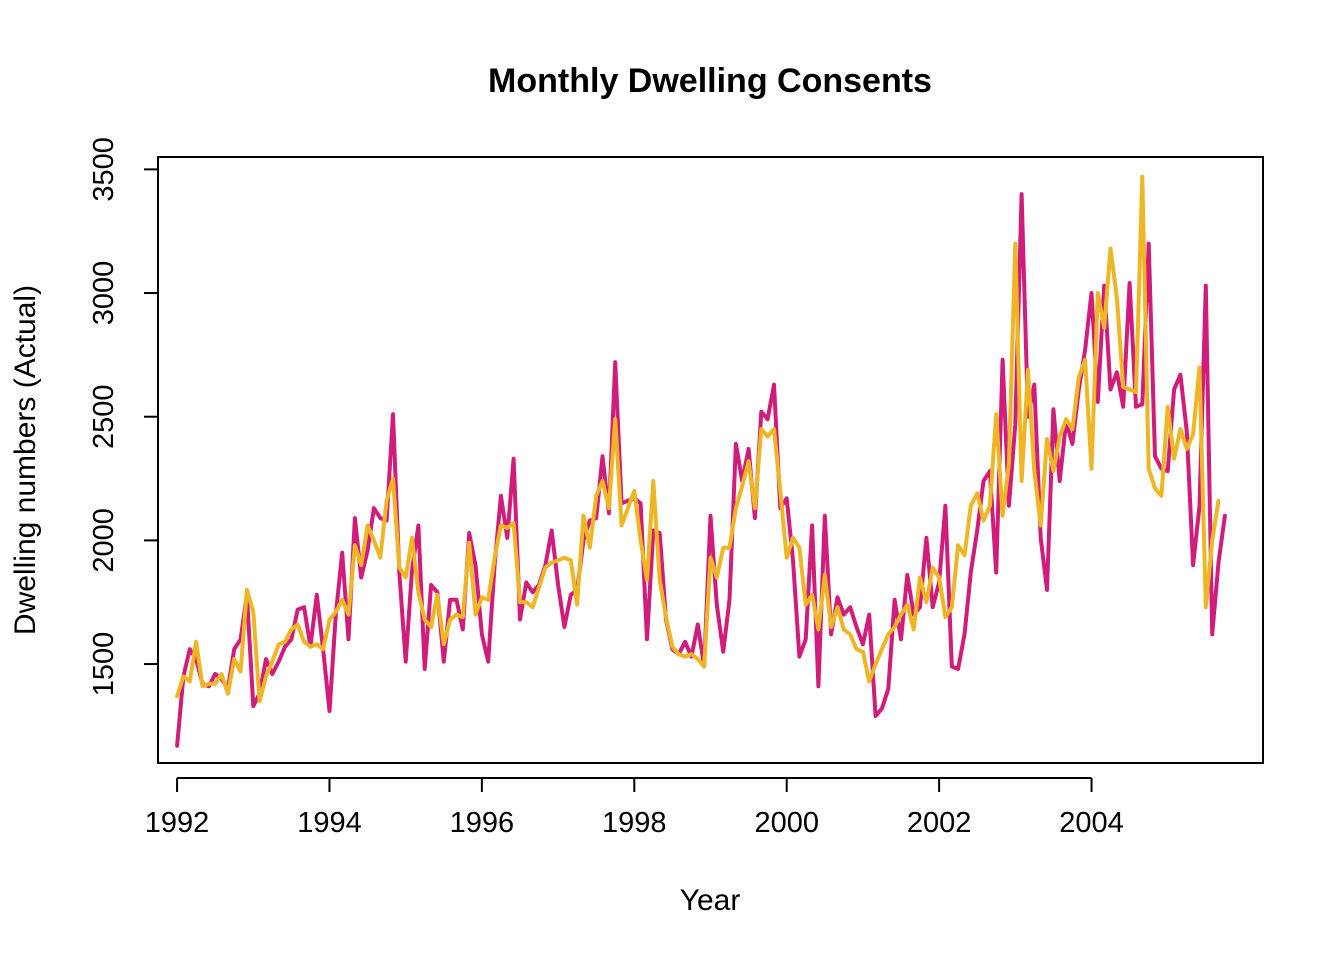  Describe the element at coordinates (104, 664) in the screenshot. I see `y-tick-label: 1500` at that location.